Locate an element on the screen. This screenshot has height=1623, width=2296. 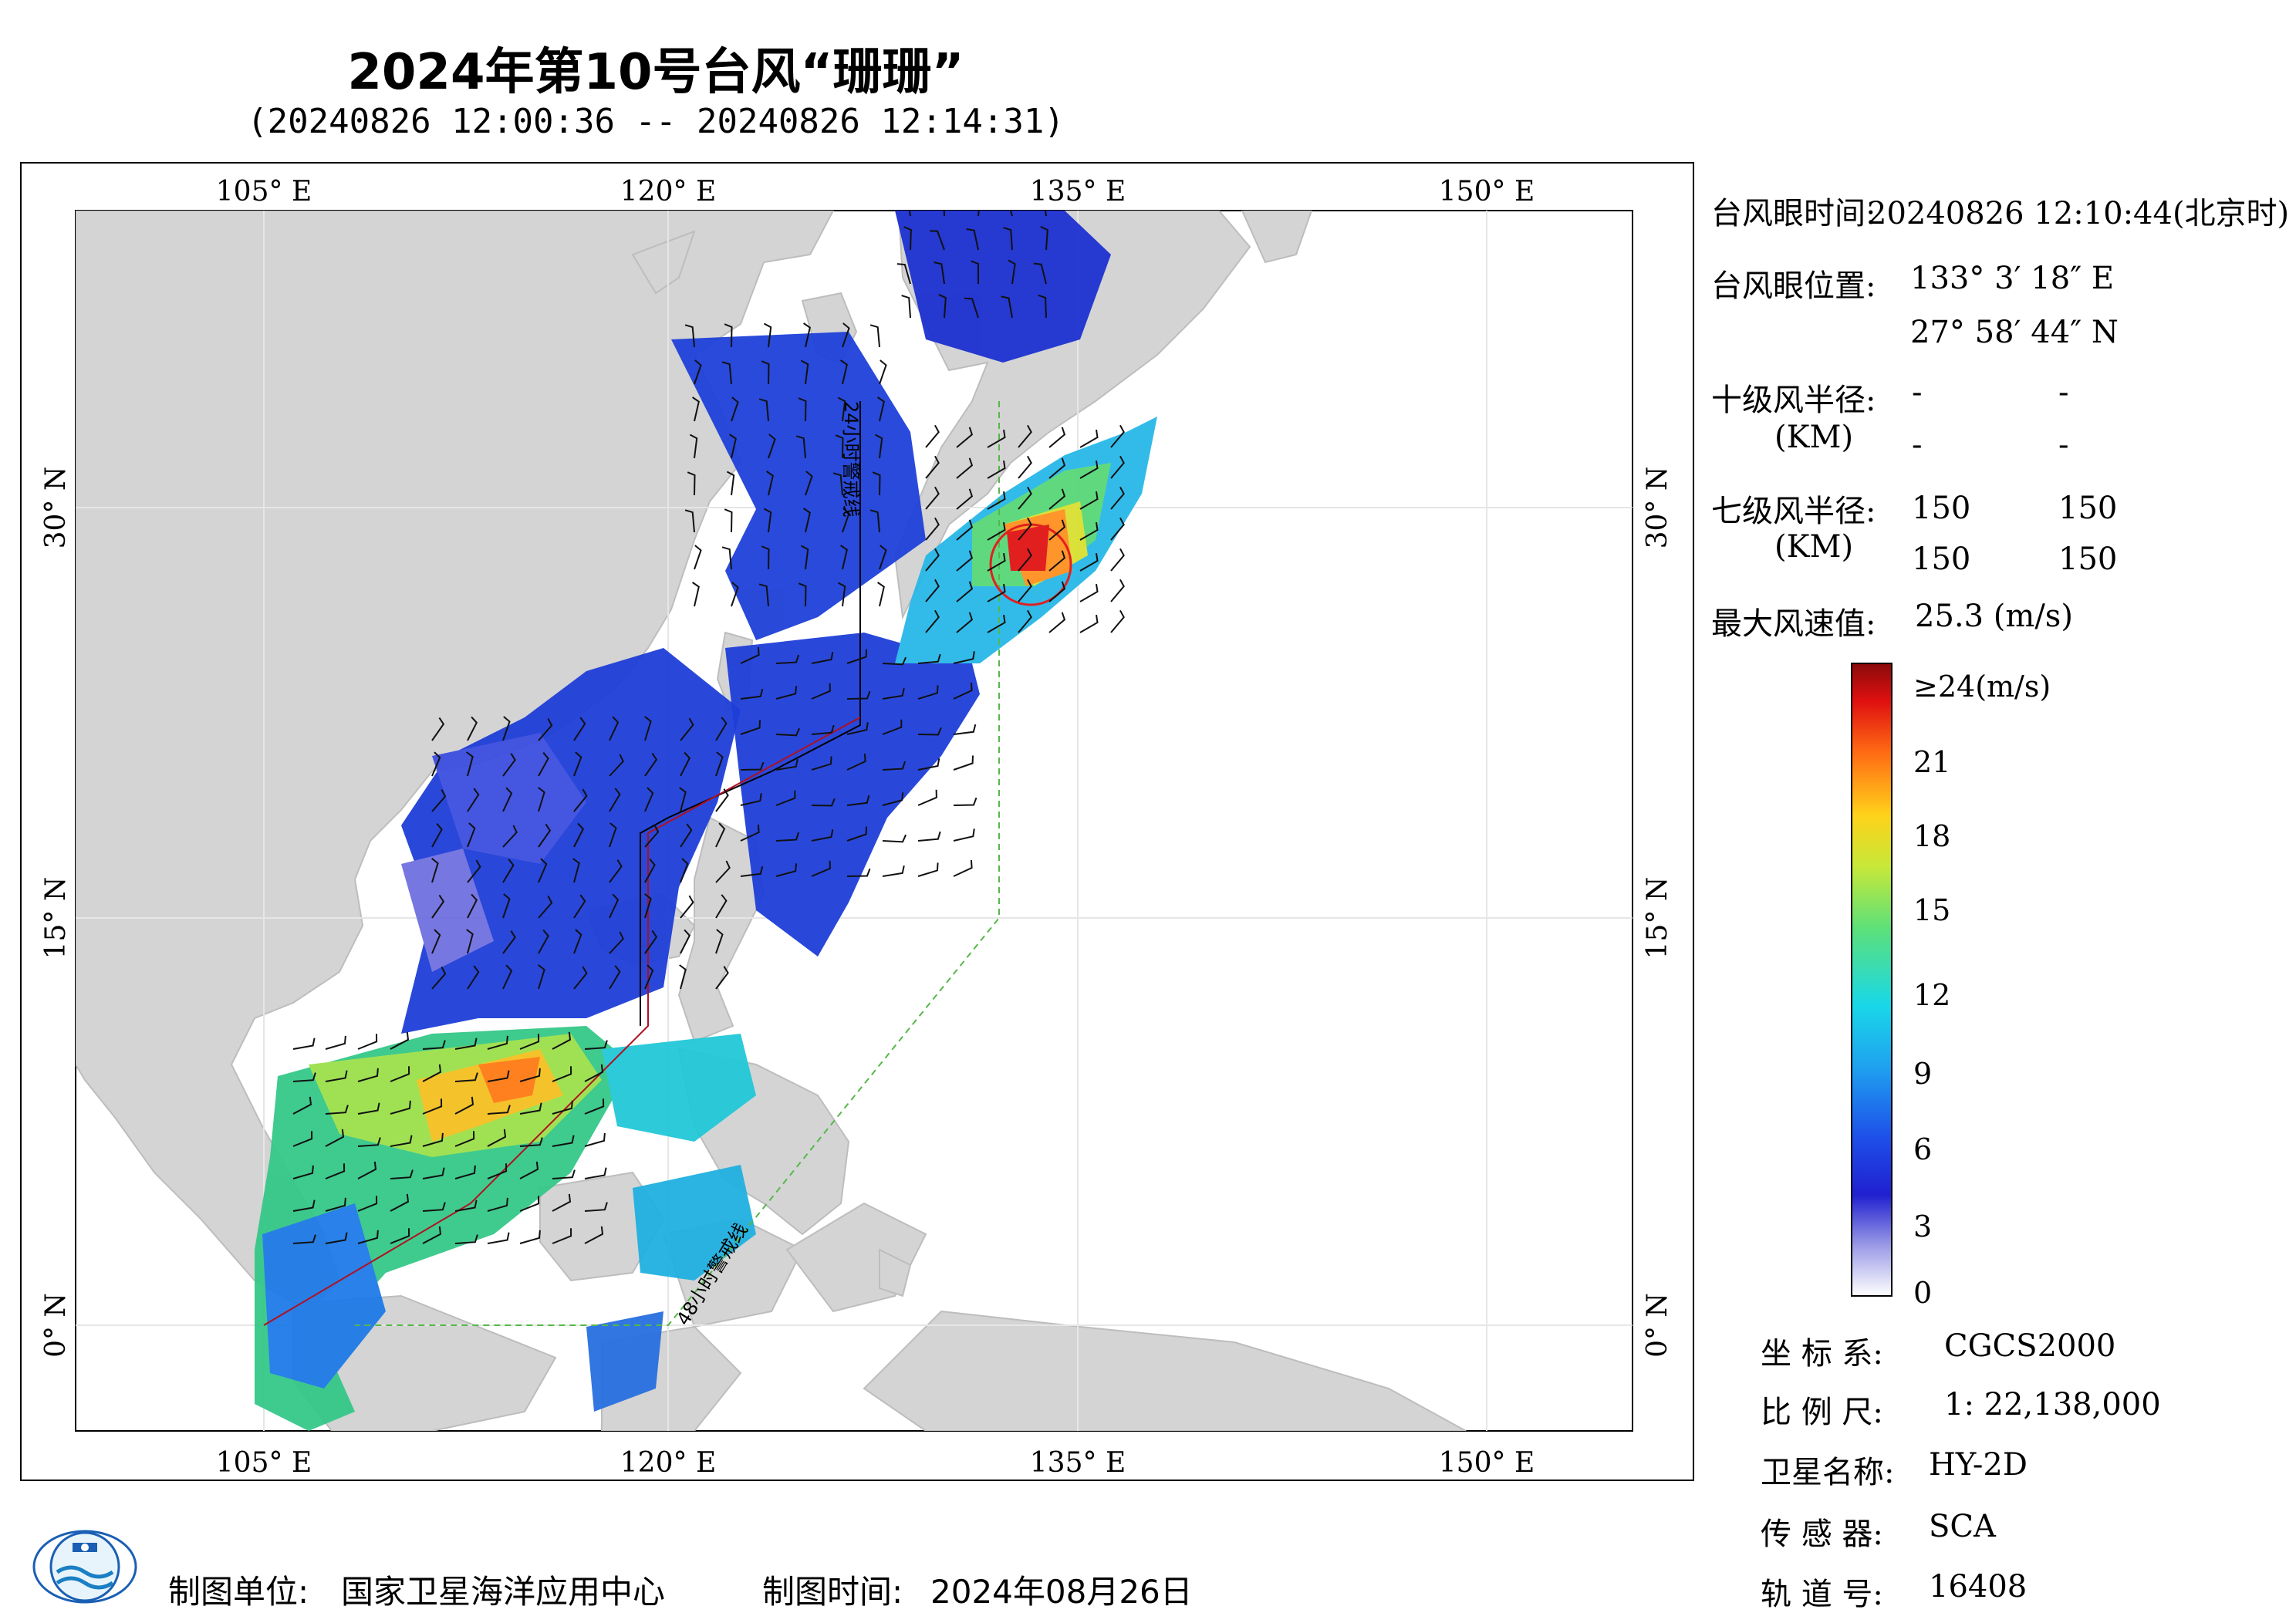
warning-line-24h-label: 24小时警戒线 is located at coordinates (851, 459).